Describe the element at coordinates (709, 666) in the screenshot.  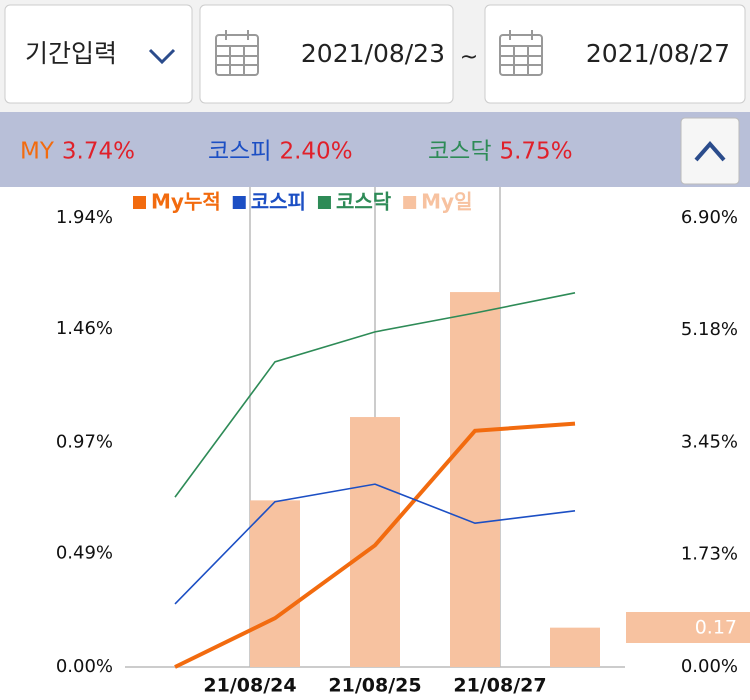
I see `y2-tick-label: 0.00%` at that location.